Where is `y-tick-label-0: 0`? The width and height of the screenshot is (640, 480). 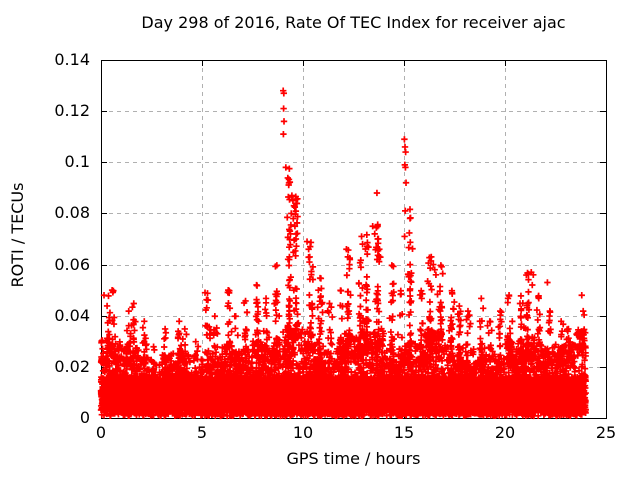
y-tick-label-0: 0 is located at coordinates (84, 417).